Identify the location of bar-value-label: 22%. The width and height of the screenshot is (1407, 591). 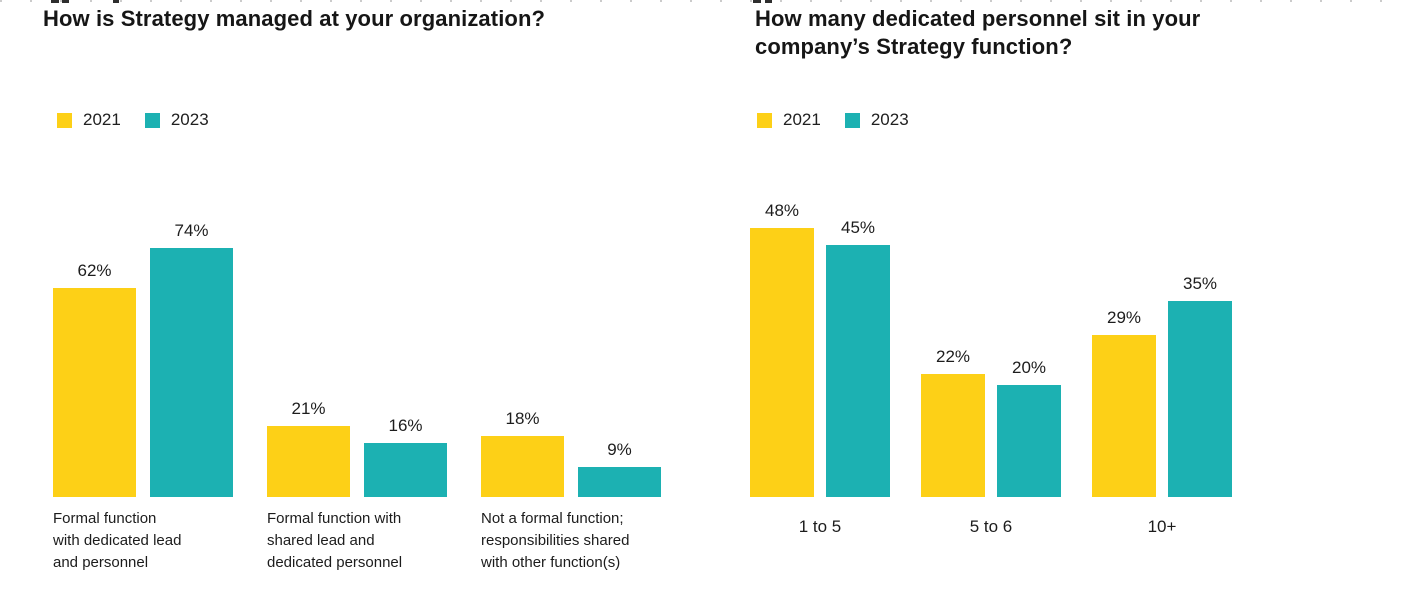
(953, 356).